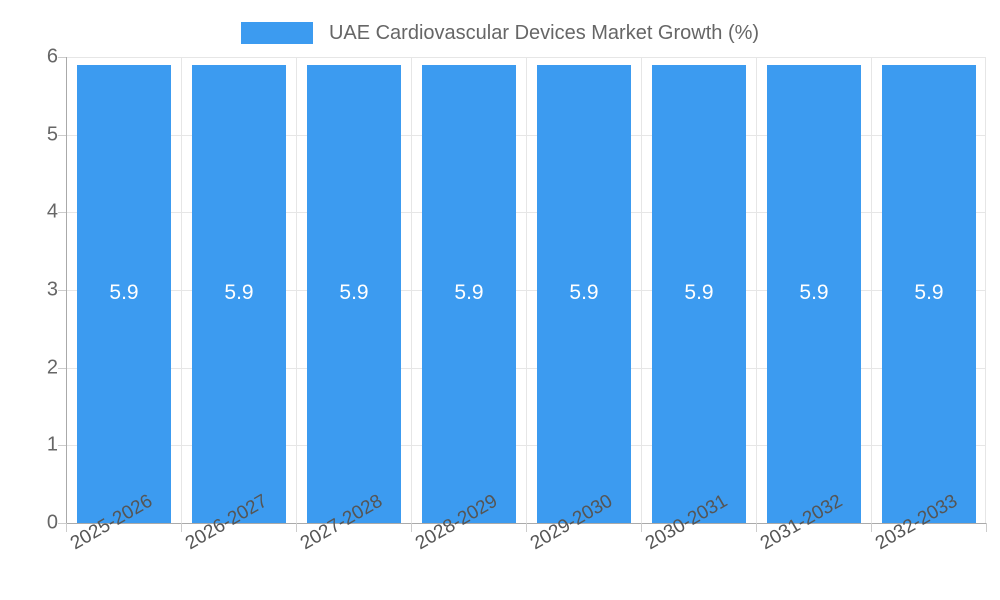  What do you see at coordinates (52, 56) in the screenshot?
I see `y-axis-tick-label: 6` at bounding box center [52, 56].